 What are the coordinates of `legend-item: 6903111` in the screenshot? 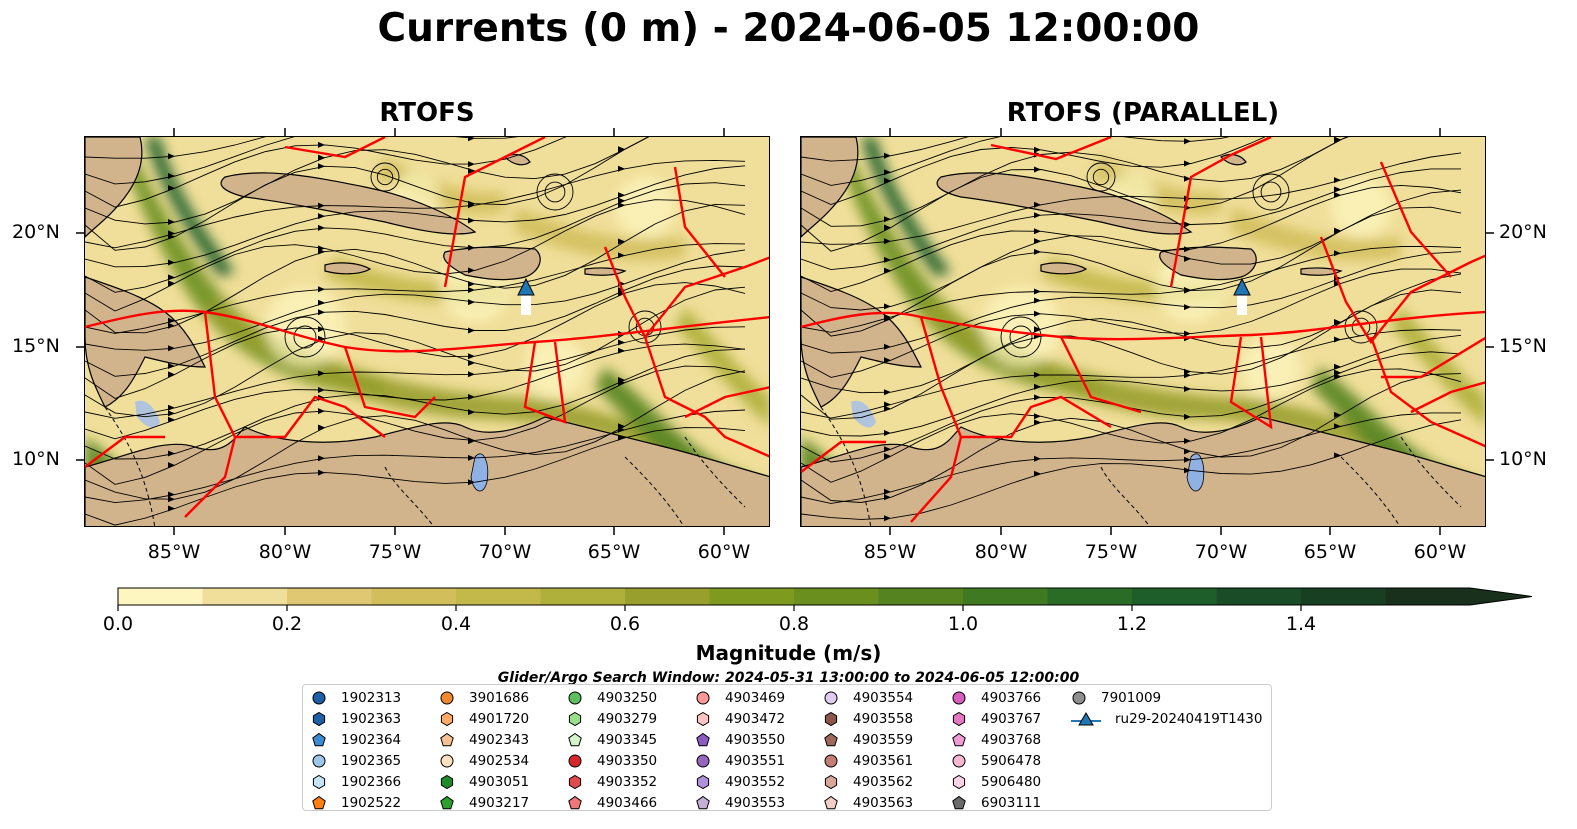 It's located at (996, 803).